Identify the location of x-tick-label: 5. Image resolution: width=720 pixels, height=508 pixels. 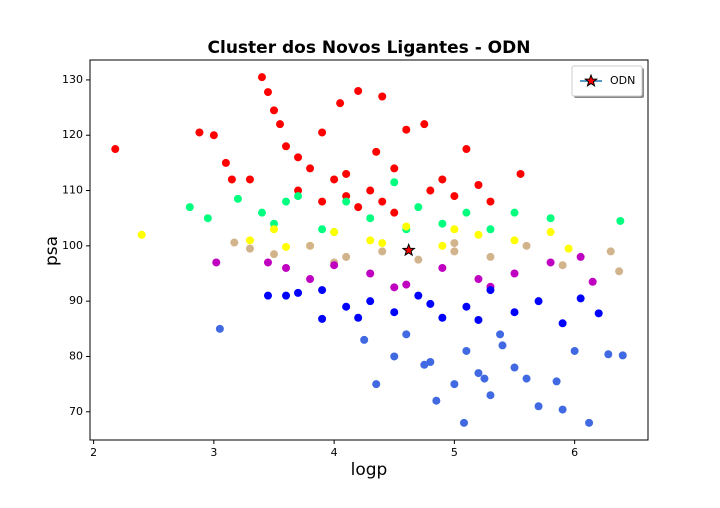
(454, 452).